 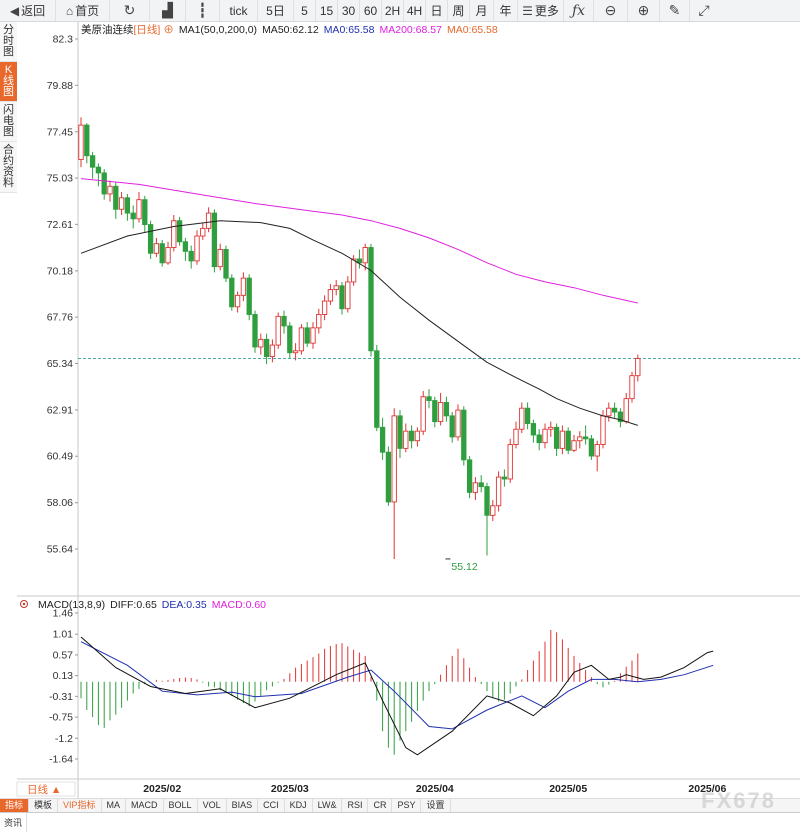 What do you see at coordinates (407, 805) in the screenshot?
I see `indicator-tab: PSY` at bounding box center [407, 805].